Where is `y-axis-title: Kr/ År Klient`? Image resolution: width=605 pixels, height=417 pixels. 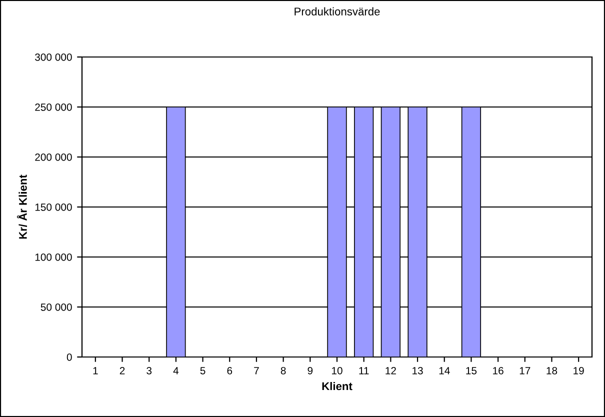
y-axis-title: Kr/ År Klient is located at coordinates (21, 206).